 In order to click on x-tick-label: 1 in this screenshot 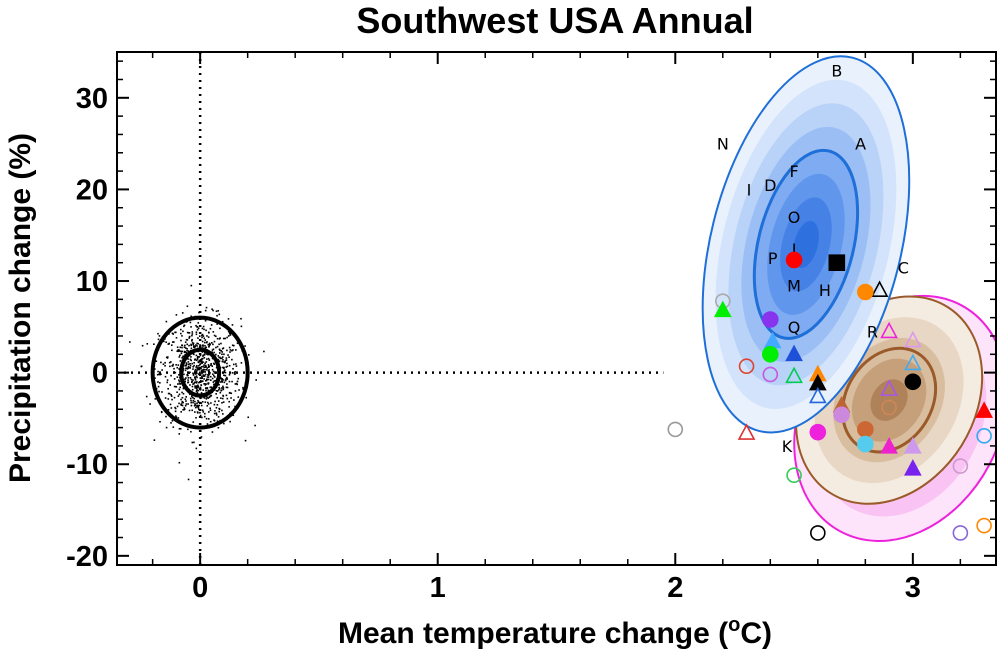, I will do `click(438, 588)`.